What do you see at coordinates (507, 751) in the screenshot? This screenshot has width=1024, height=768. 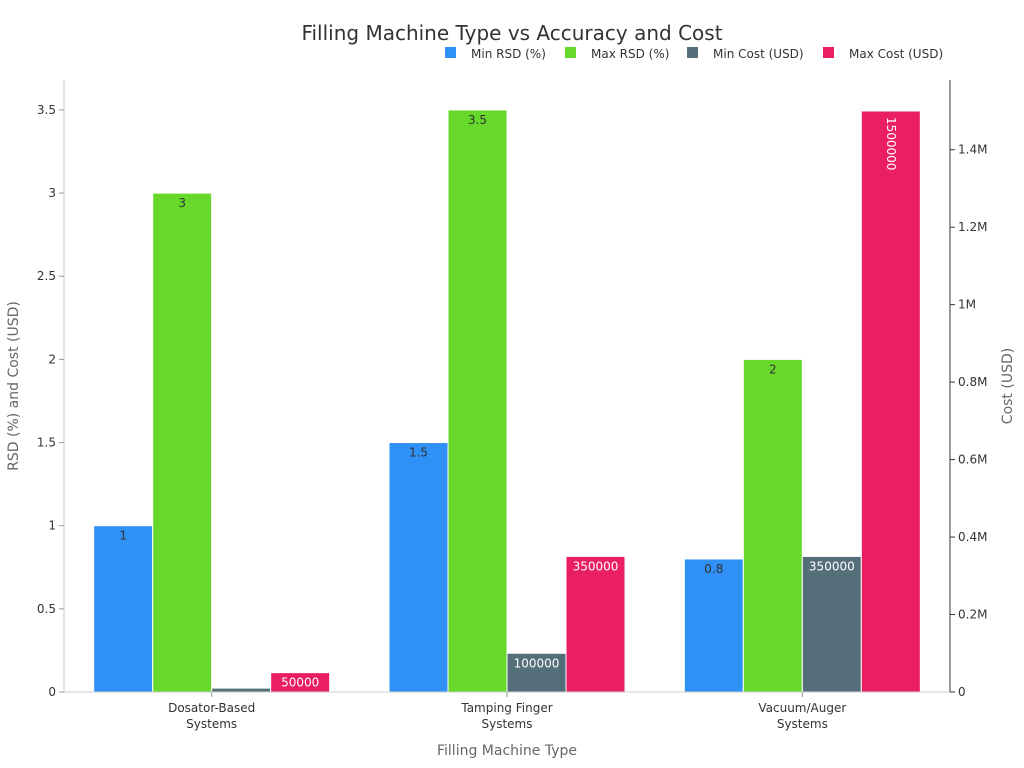 I see `x-axis-title: Filling Machine Type` at bounding box center [507, 751].